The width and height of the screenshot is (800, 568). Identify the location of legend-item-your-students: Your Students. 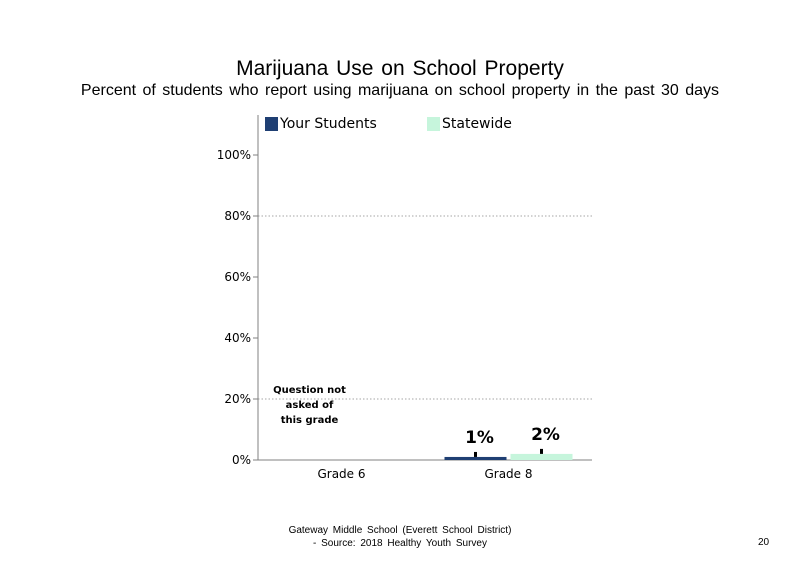
(321, 124).